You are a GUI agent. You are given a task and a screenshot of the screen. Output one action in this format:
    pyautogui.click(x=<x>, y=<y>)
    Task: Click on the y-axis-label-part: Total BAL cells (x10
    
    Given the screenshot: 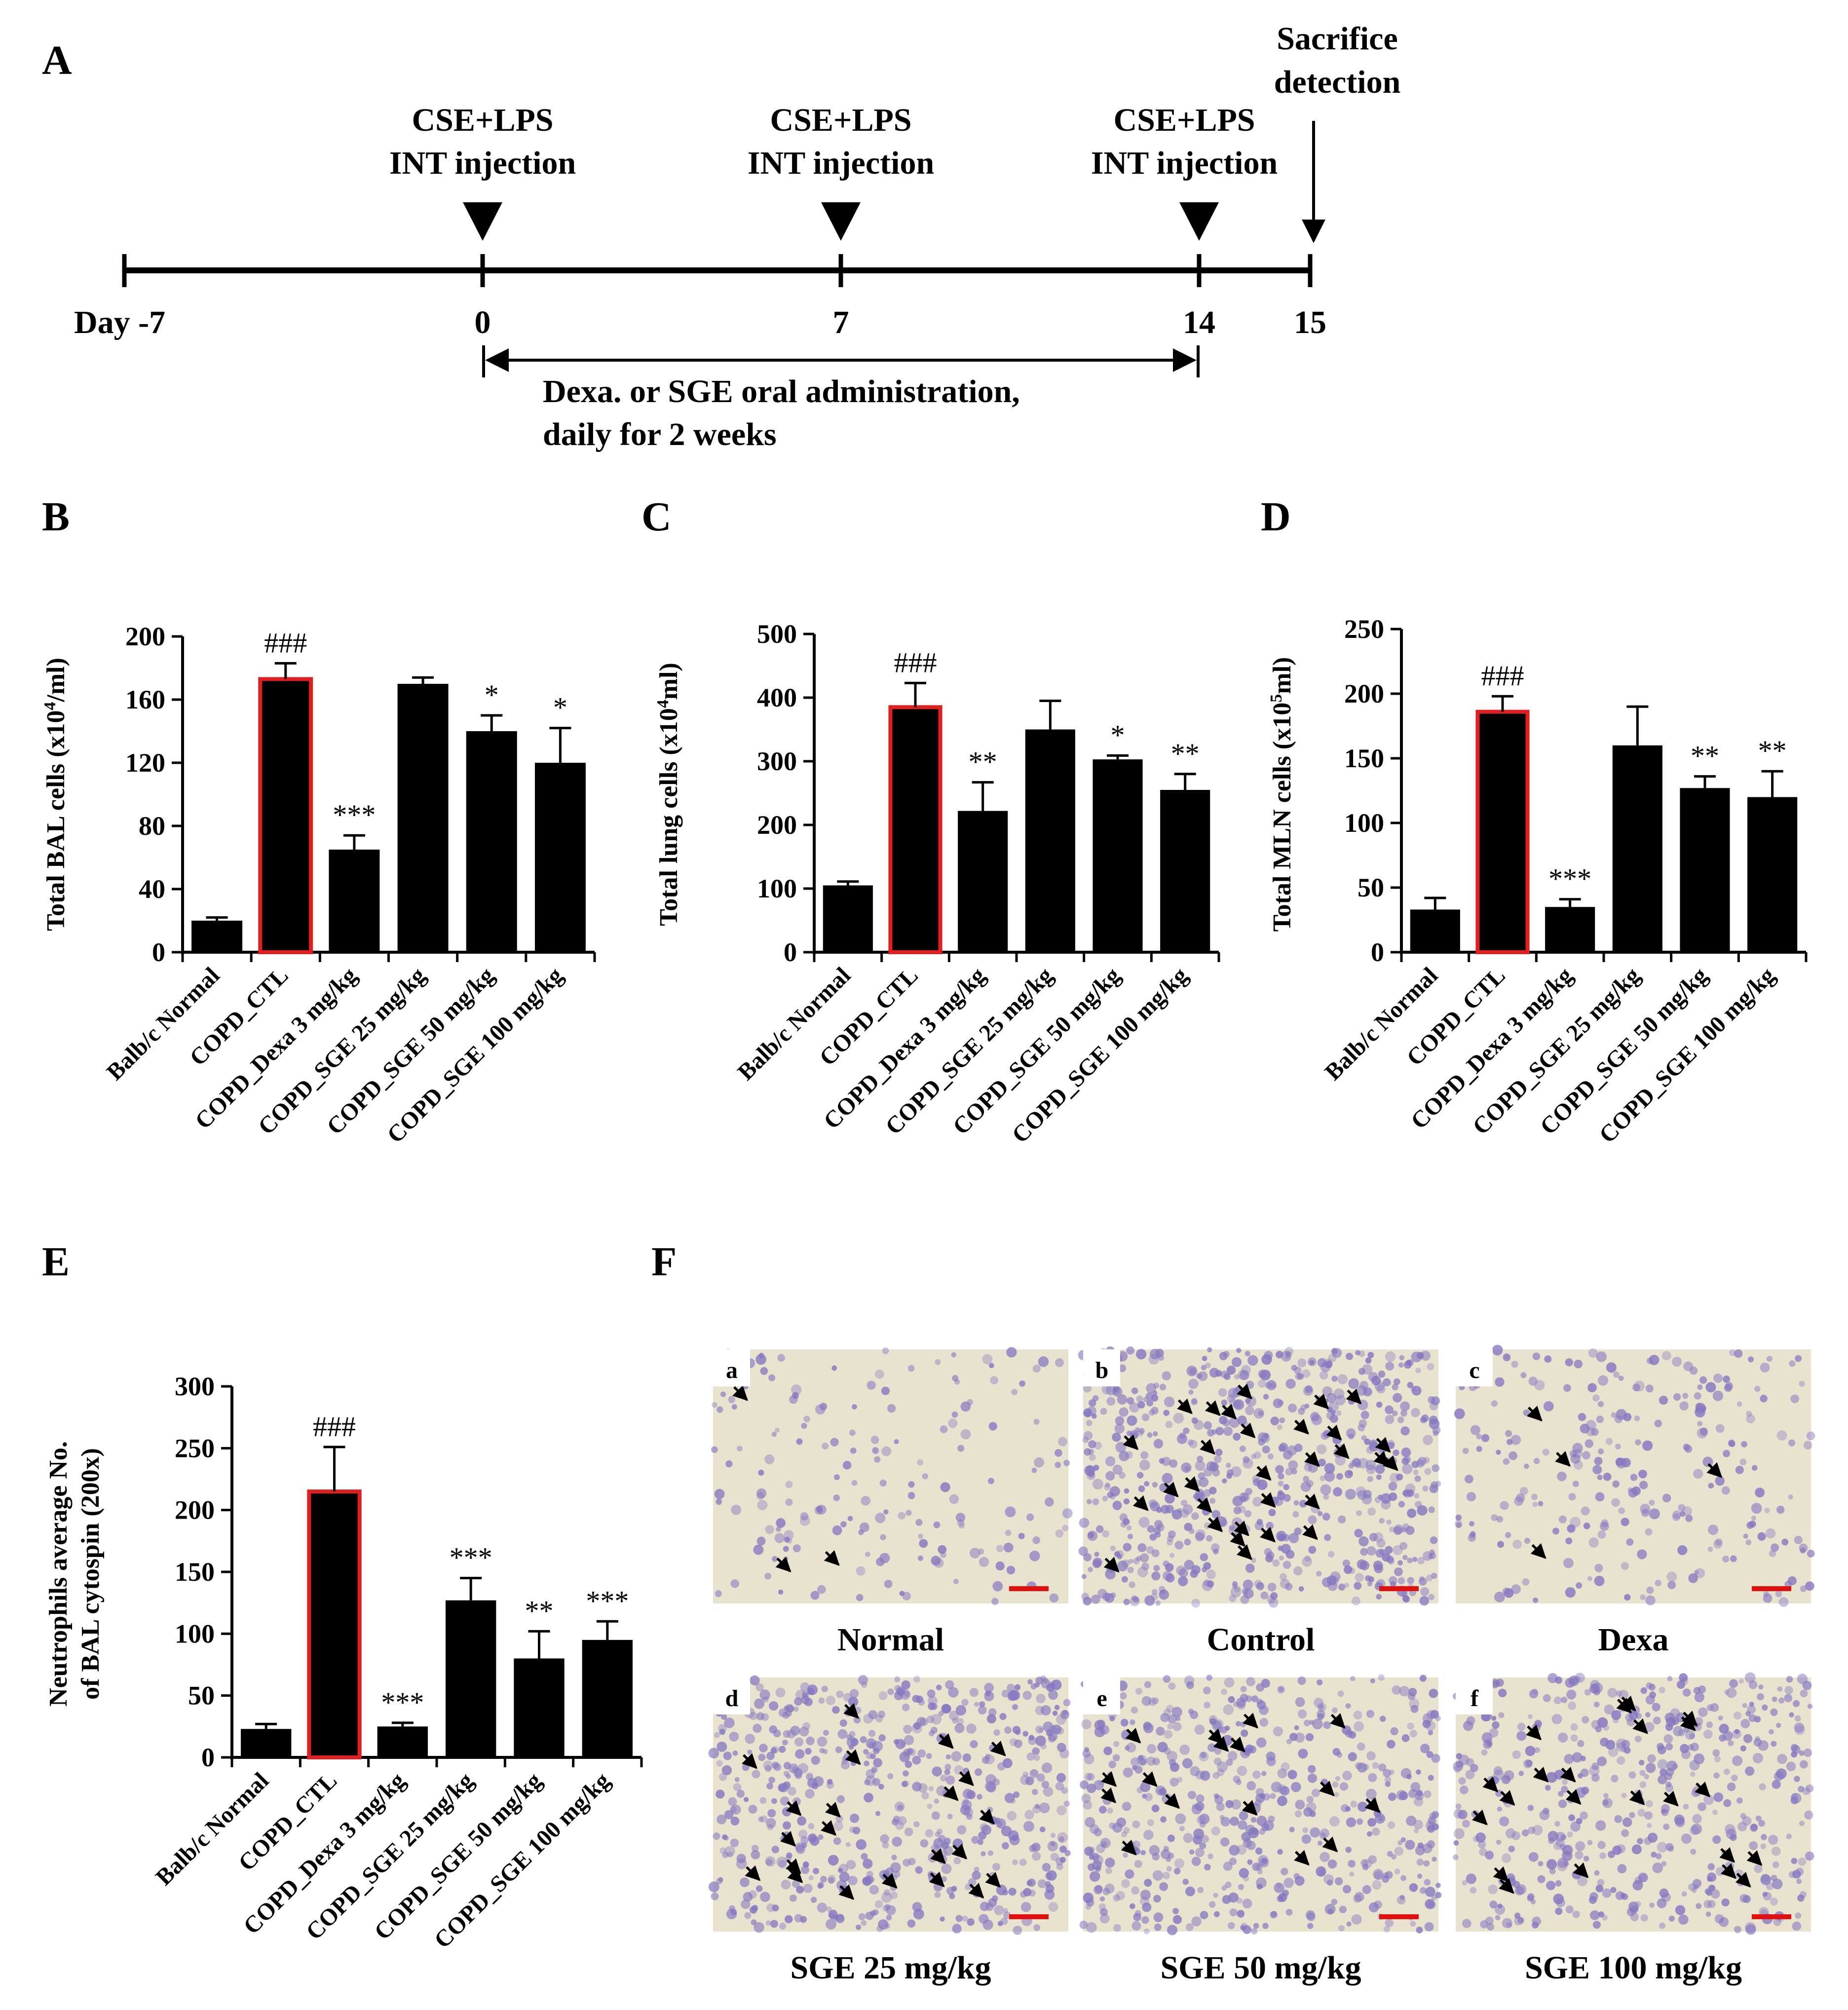 What is the action you would take?
    pyautogui.click(x=56, y=820)
    